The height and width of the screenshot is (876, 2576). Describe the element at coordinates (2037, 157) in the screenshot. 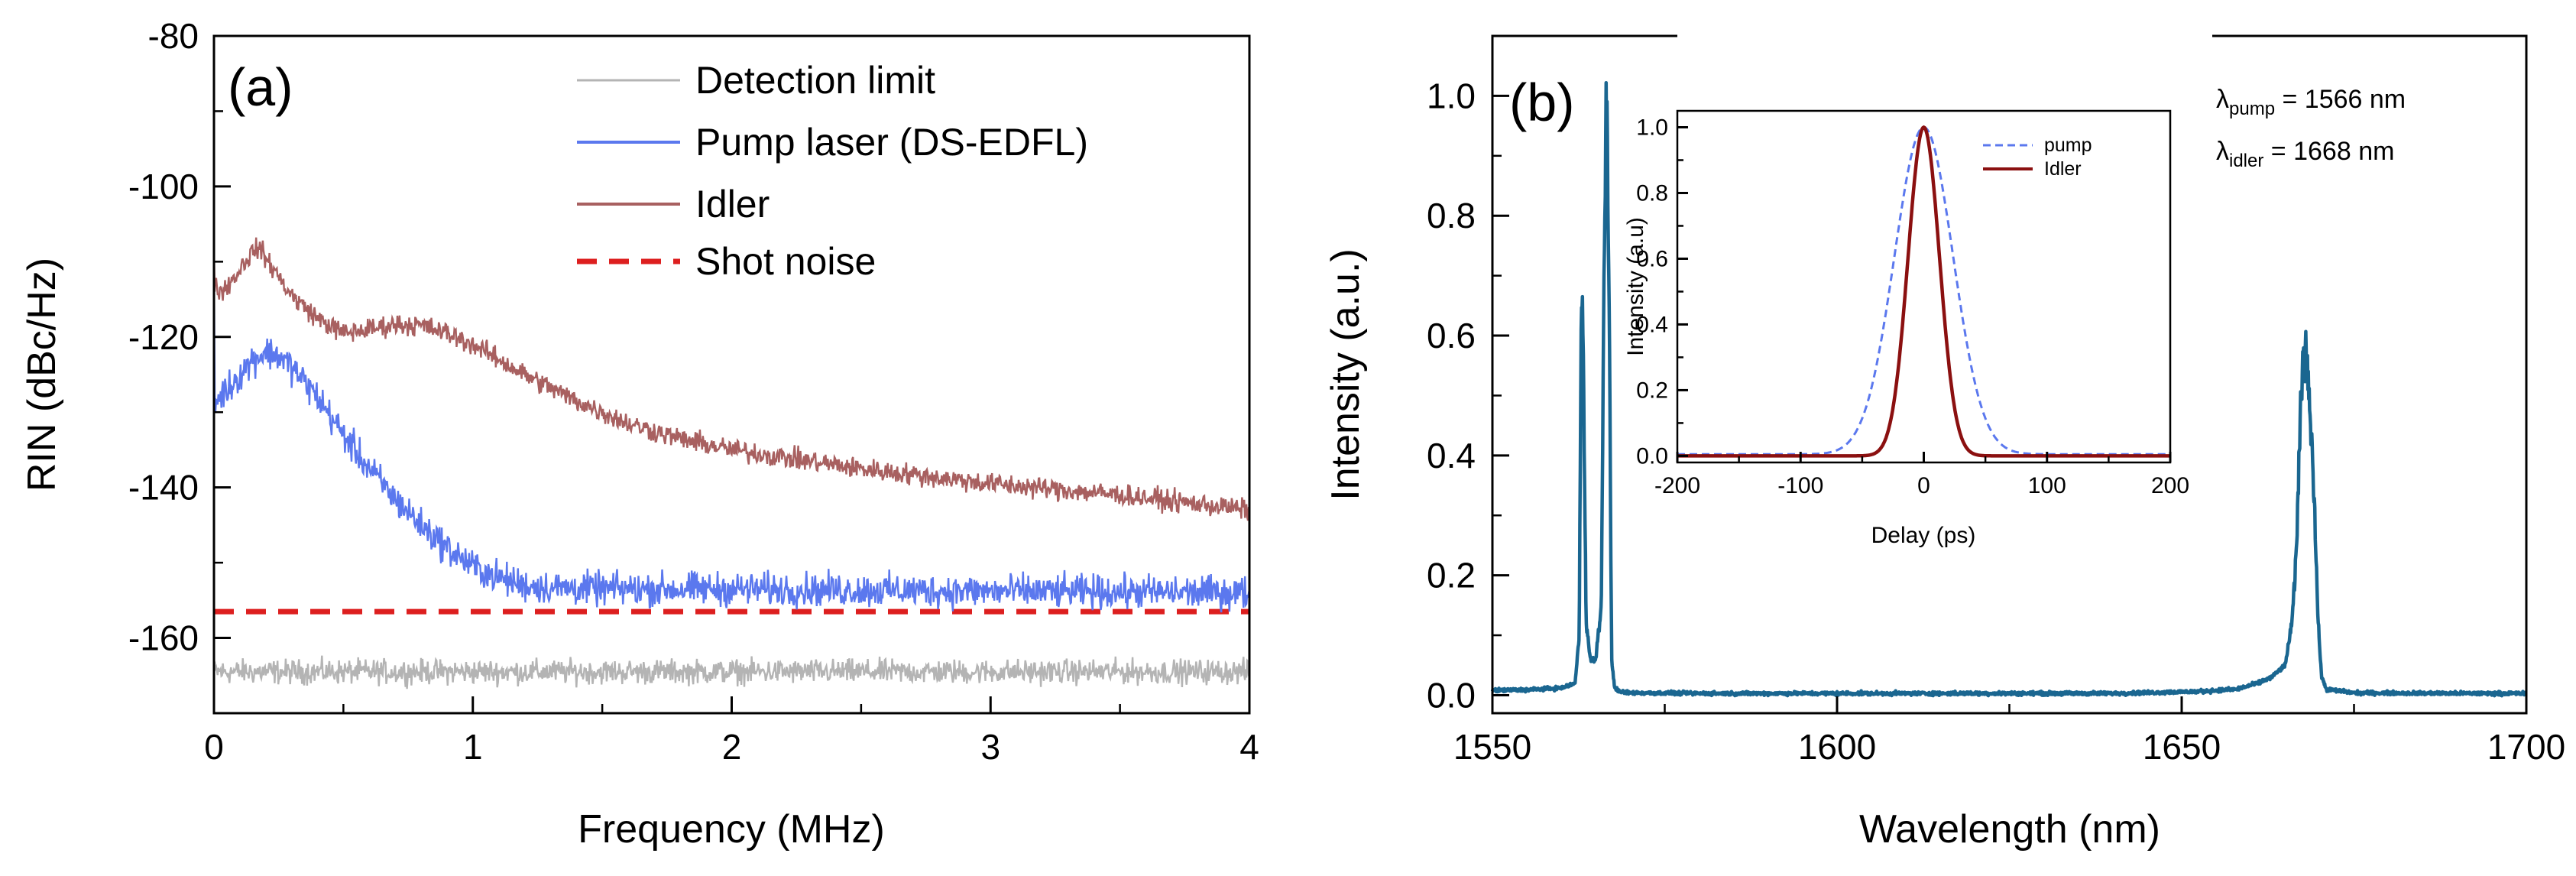

I see `inset-legend: pump Idler` at that location.